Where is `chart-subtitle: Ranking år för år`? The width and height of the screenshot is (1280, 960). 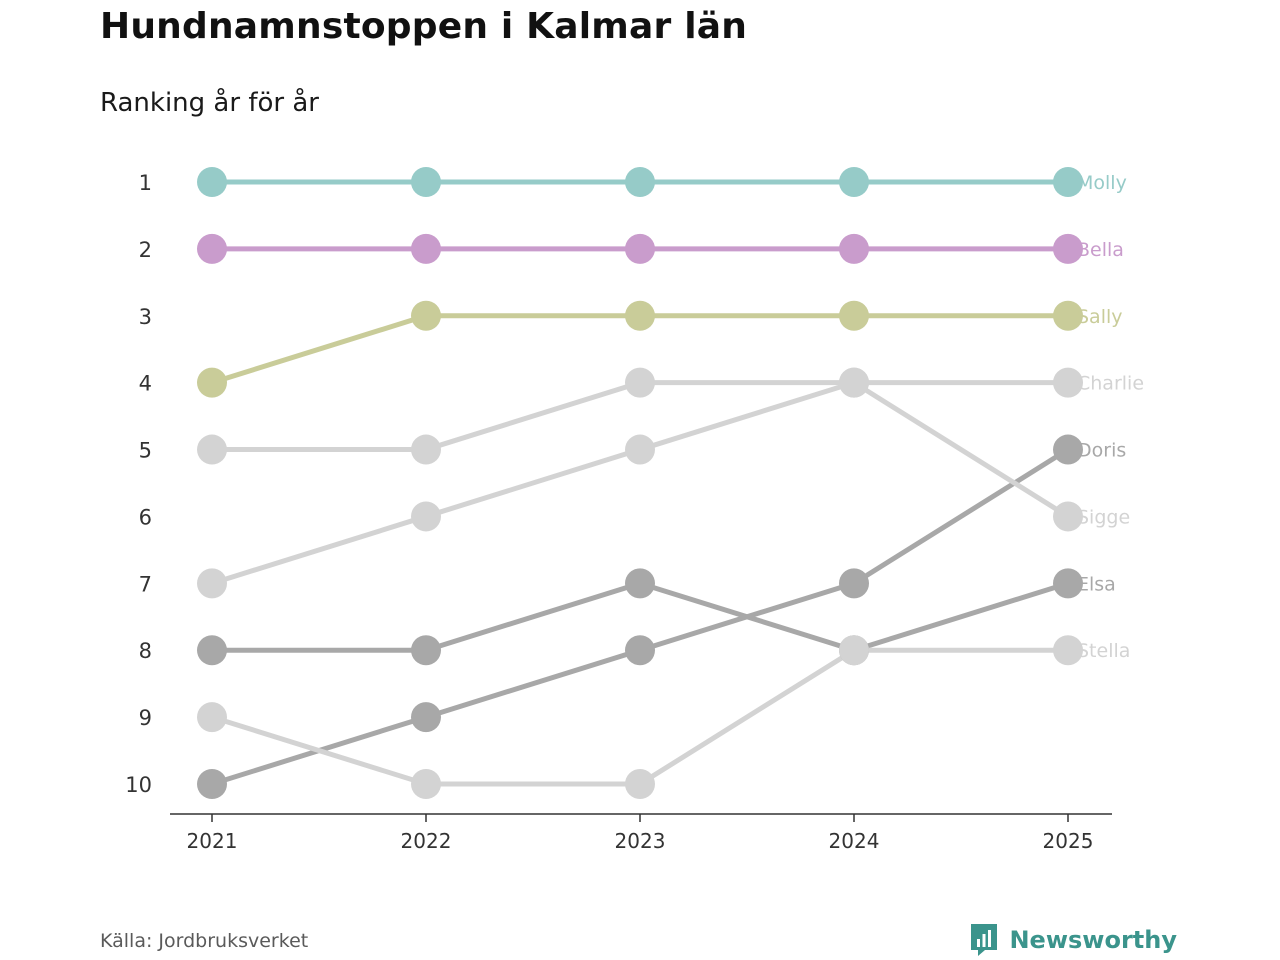
chart-subtitle: Ranking år för år is located at coordinates (209, 103).